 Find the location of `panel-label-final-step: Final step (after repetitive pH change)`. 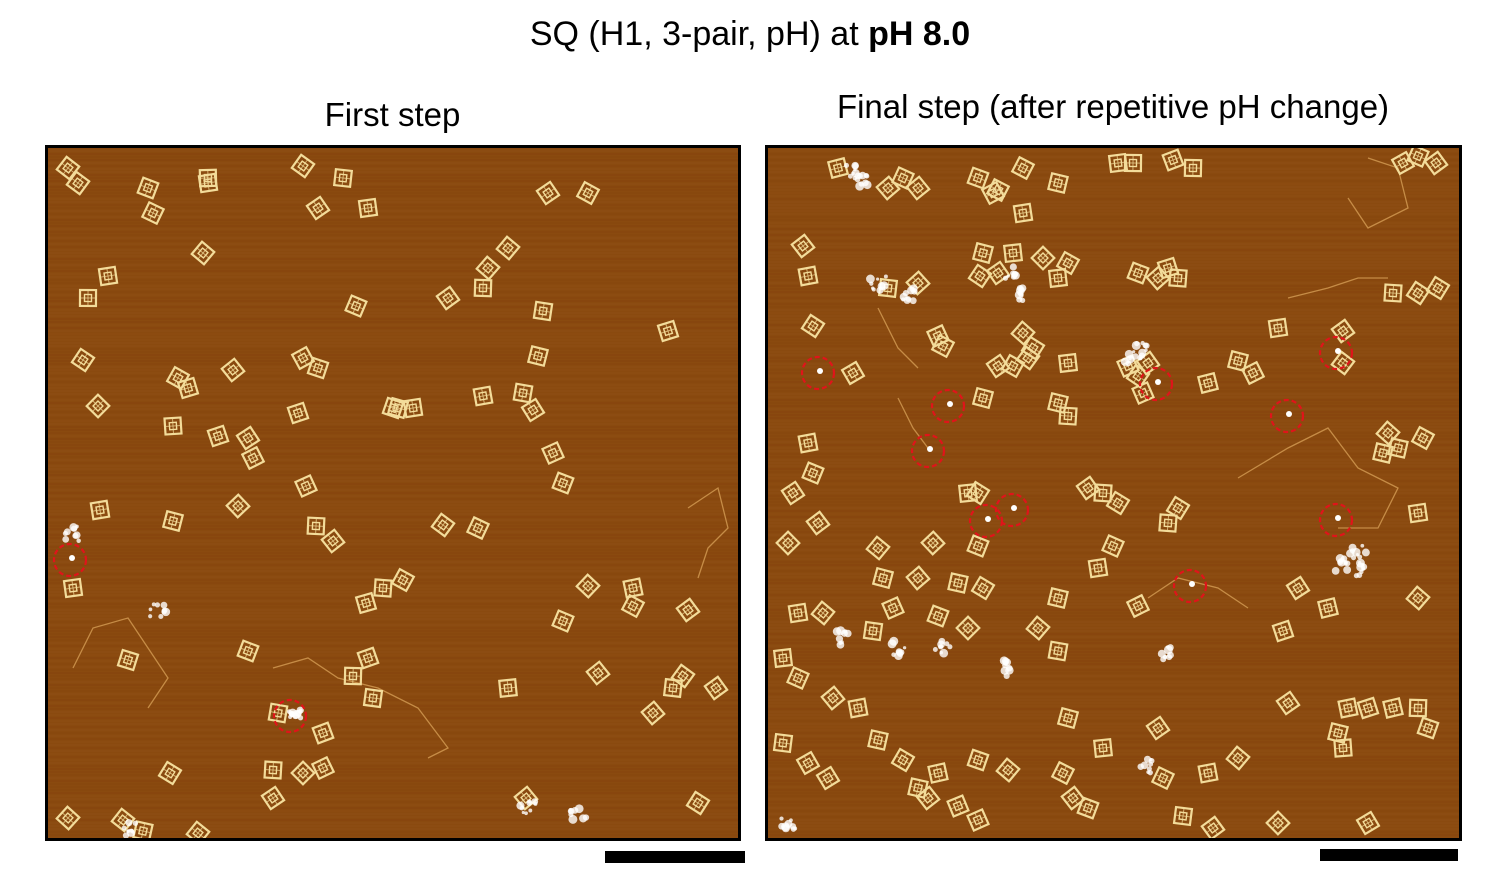

panel-label-final-step: Final step (after repetitive pH change) is located at coordinates (1113, 106).